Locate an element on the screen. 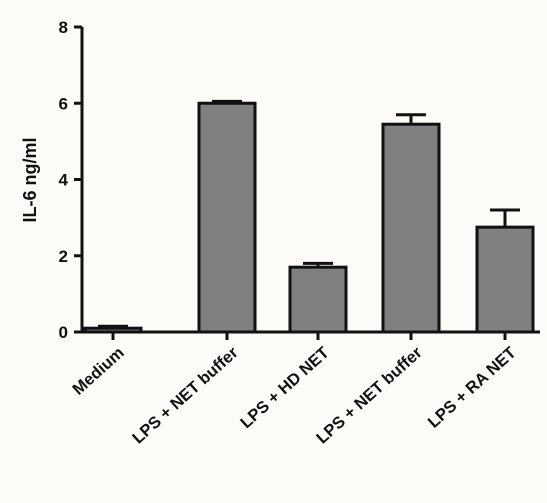 This screenshot has height=503, width=547. y-tick-label: 8 is located at coordinates (63, 27).